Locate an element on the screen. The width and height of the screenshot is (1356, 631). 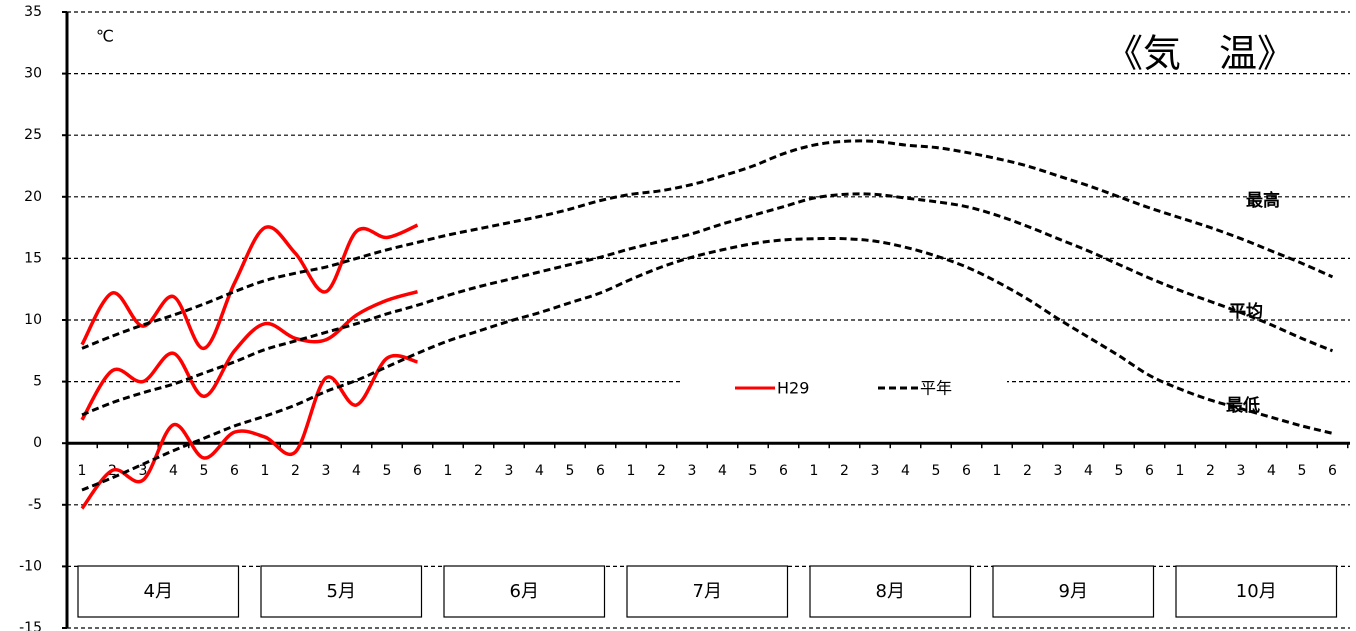
annotation: 最低 is located at coordinates (1243, 405).